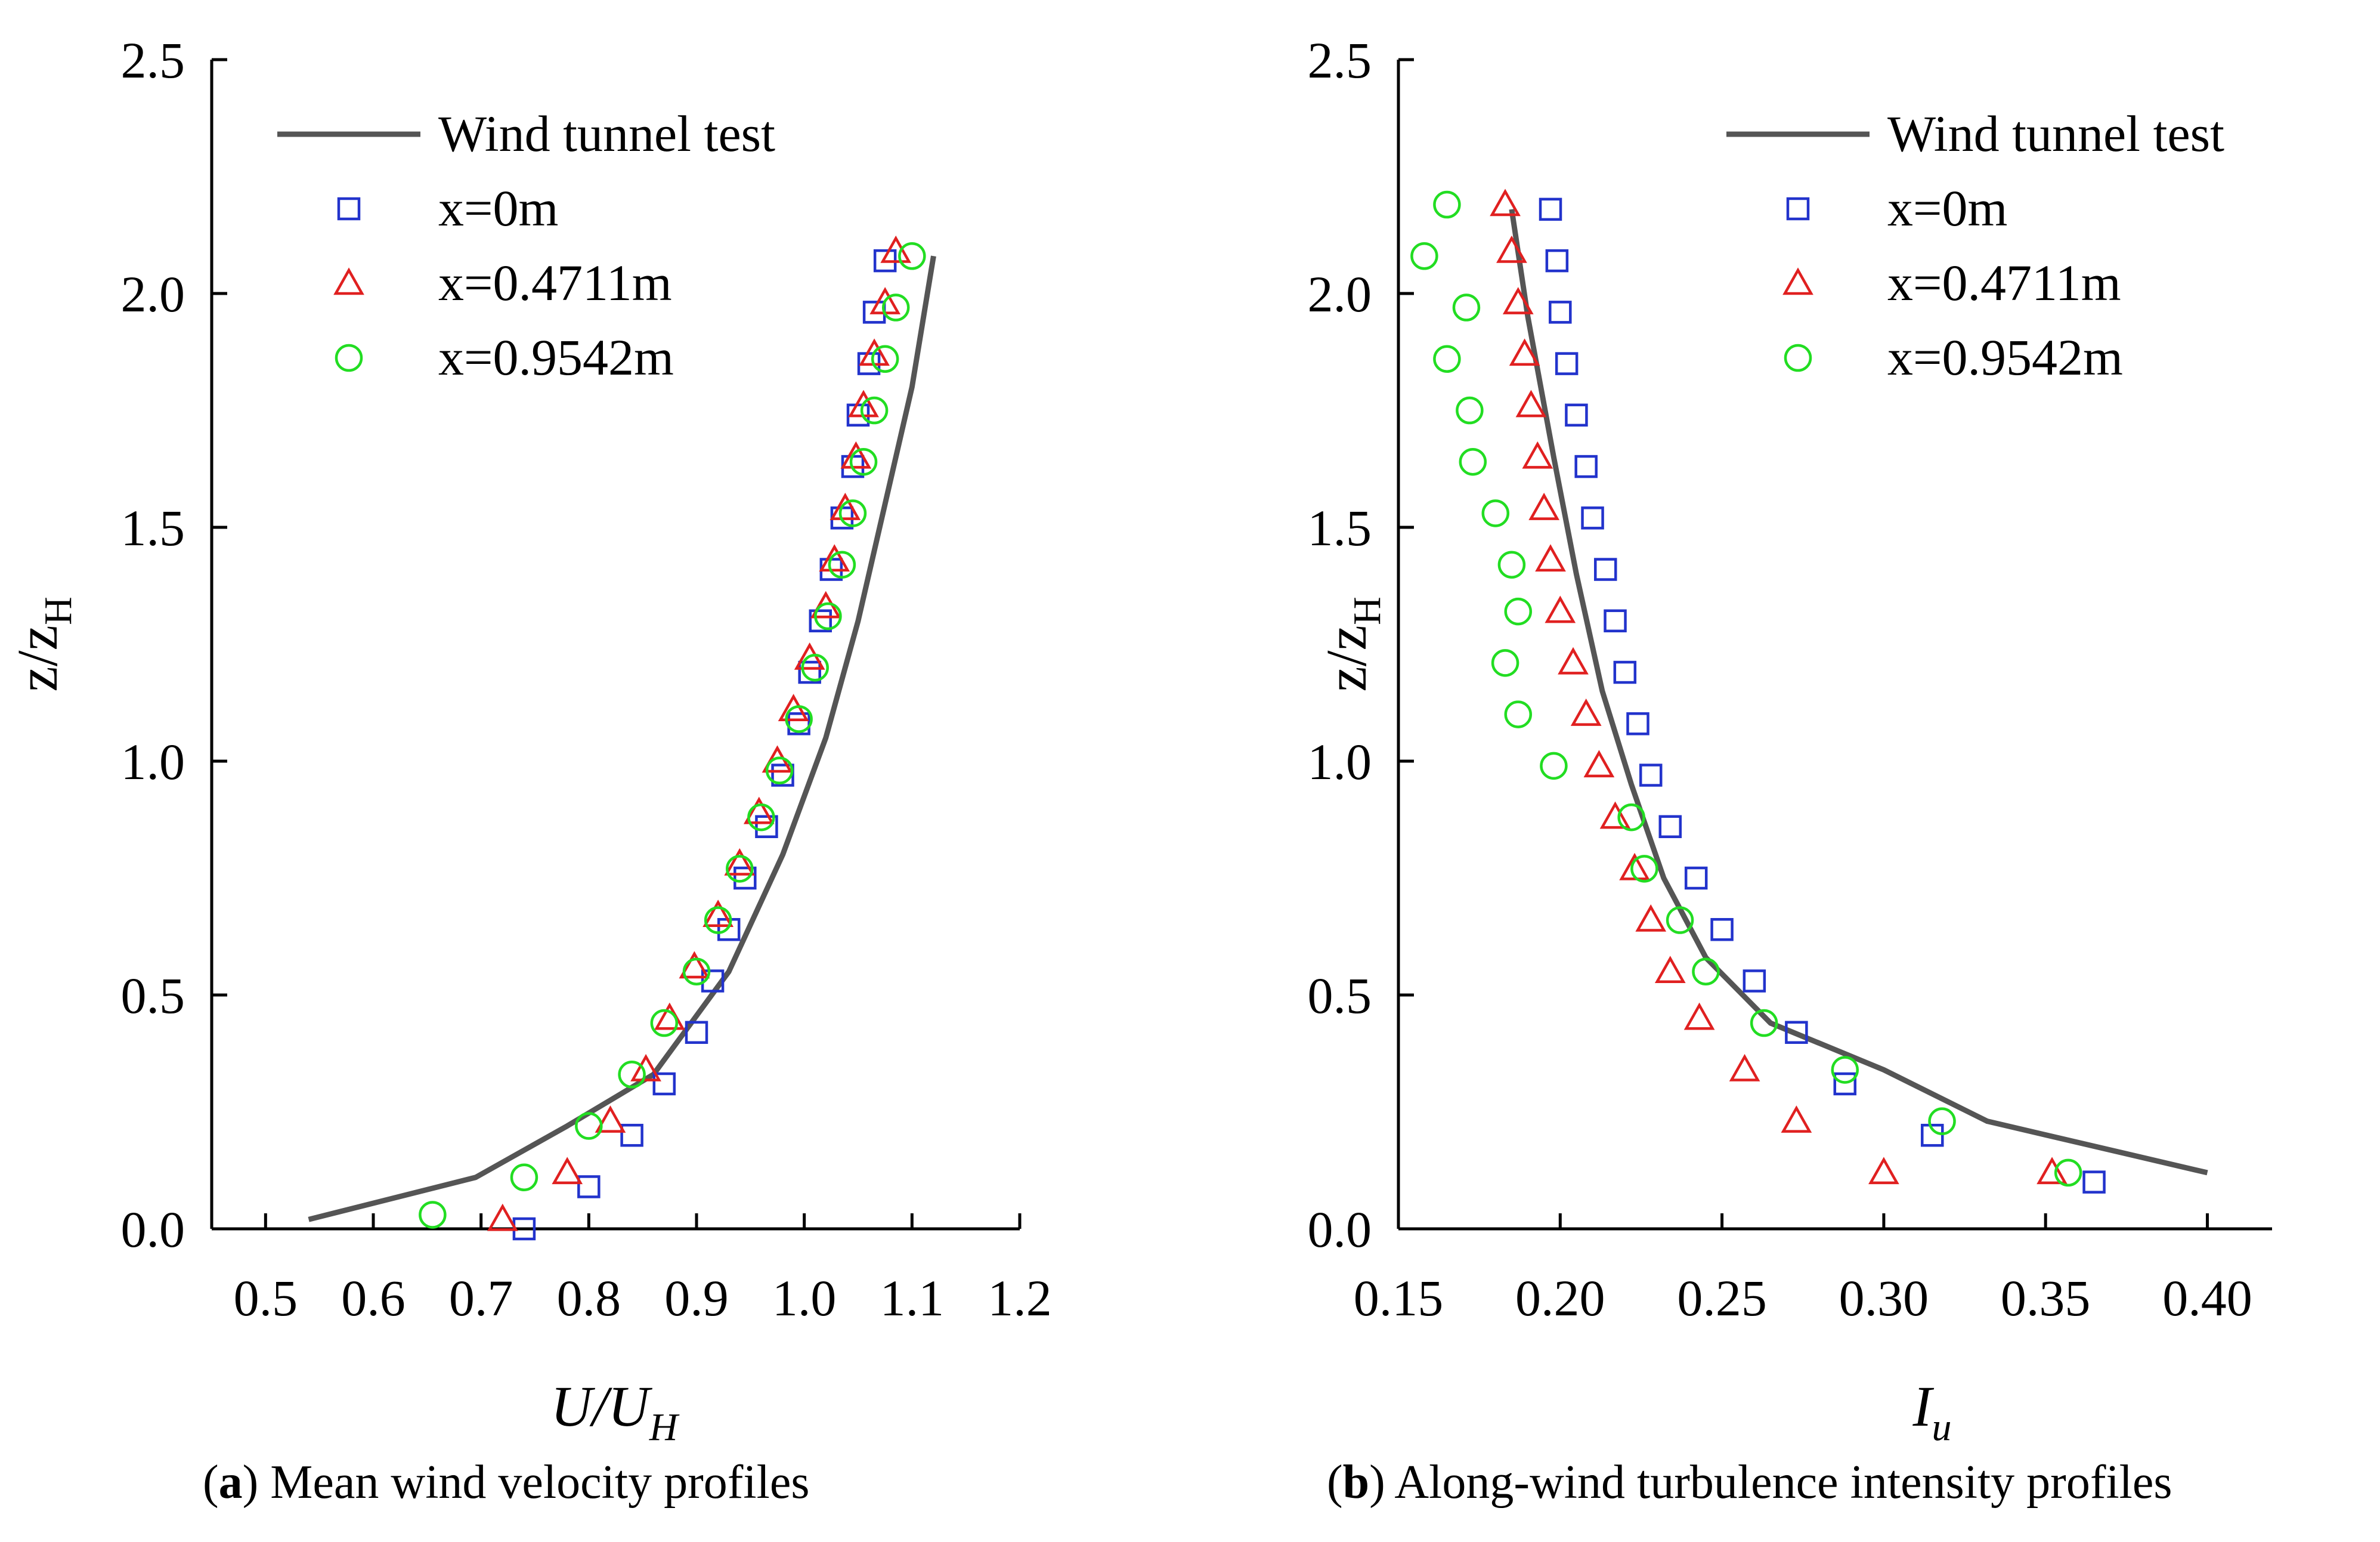 Image resolution: width=2380 pixels, height=1542 pixels. I want to click on chart-a-x-tick-label: 0.6, so click(373, 1298).